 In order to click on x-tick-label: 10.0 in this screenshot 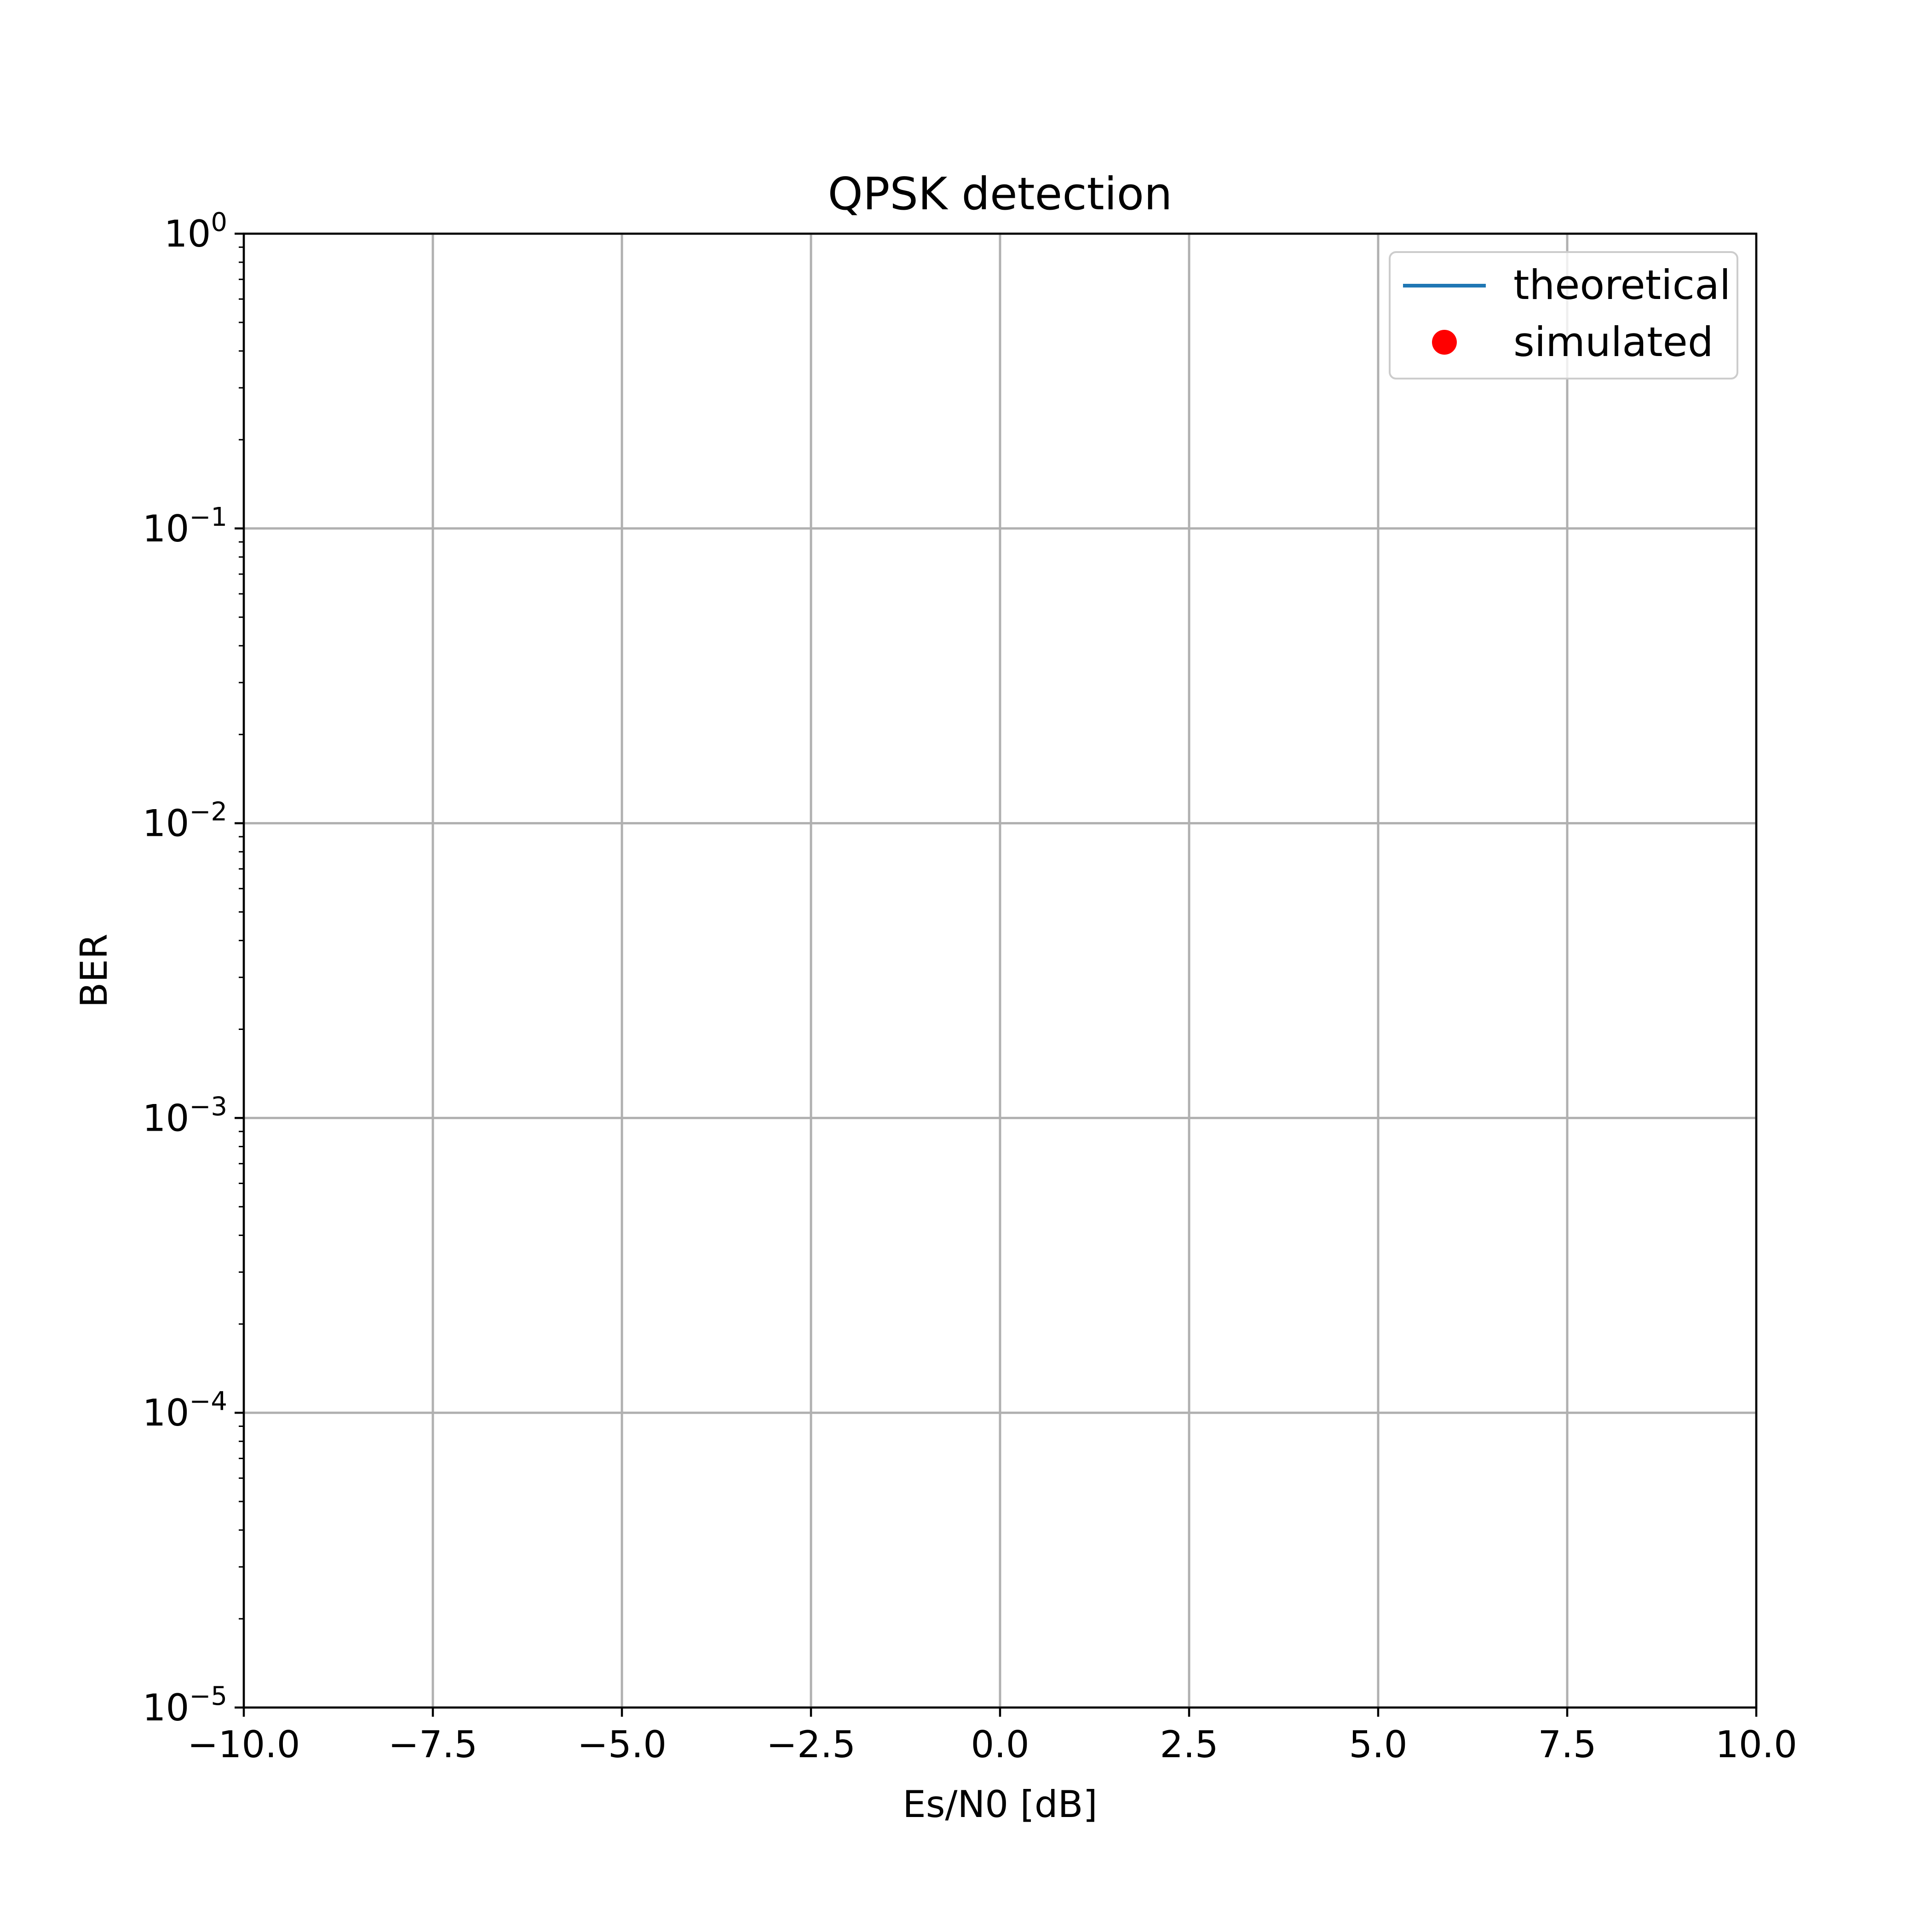, I will do `click(1756, 1744)`.